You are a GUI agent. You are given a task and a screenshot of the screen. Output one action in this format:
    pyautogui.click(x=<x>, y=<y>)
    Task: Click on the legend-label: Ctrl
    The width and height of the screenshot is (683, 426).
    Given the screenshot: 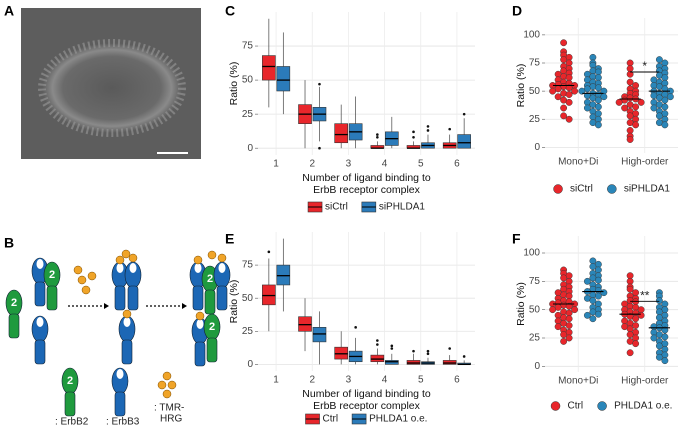 What is the action you would take?
    pyautogui.click(x=576, y=406)
    